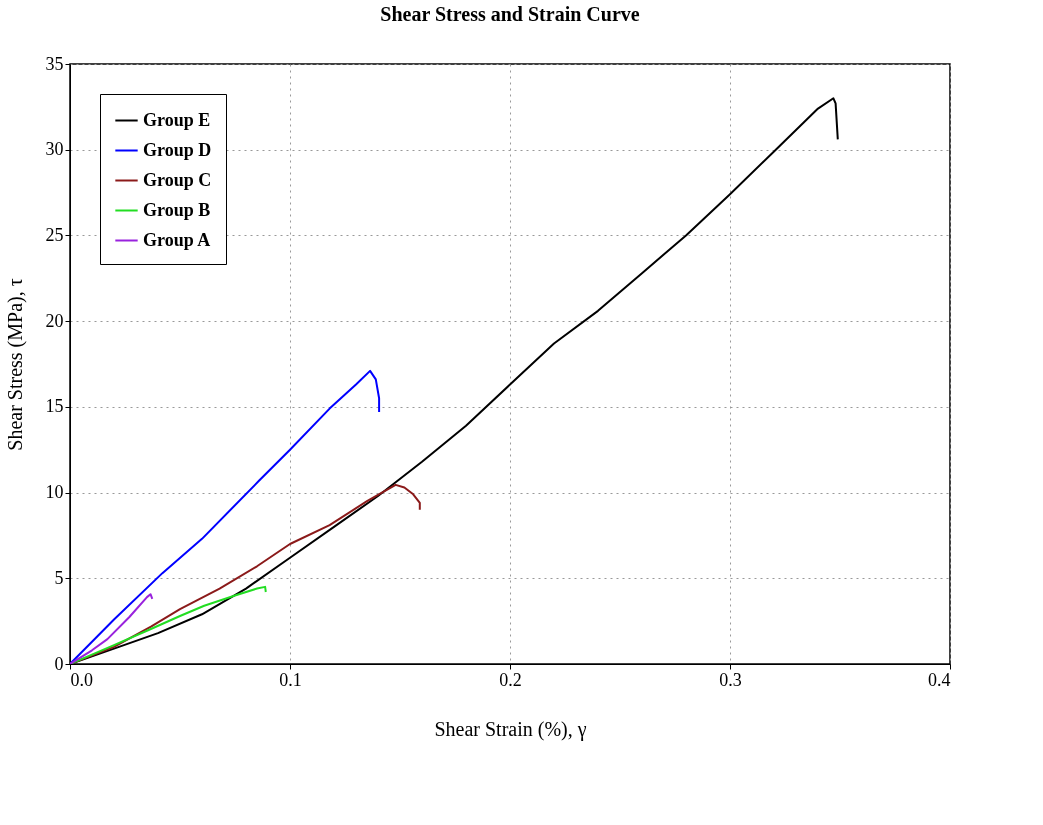  I want to click on y-tick-label: 10, so click(54, 492).